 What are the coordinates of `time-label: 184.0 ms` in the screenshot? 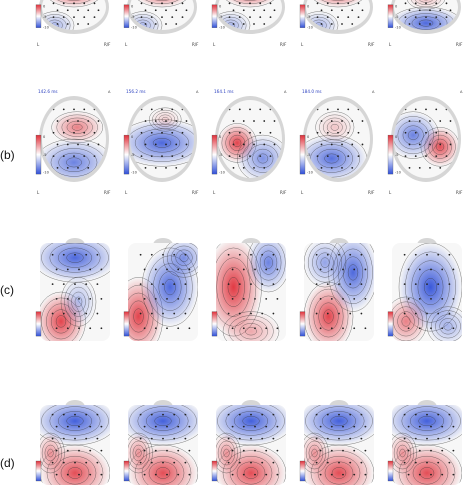 It's located at (312, 91).